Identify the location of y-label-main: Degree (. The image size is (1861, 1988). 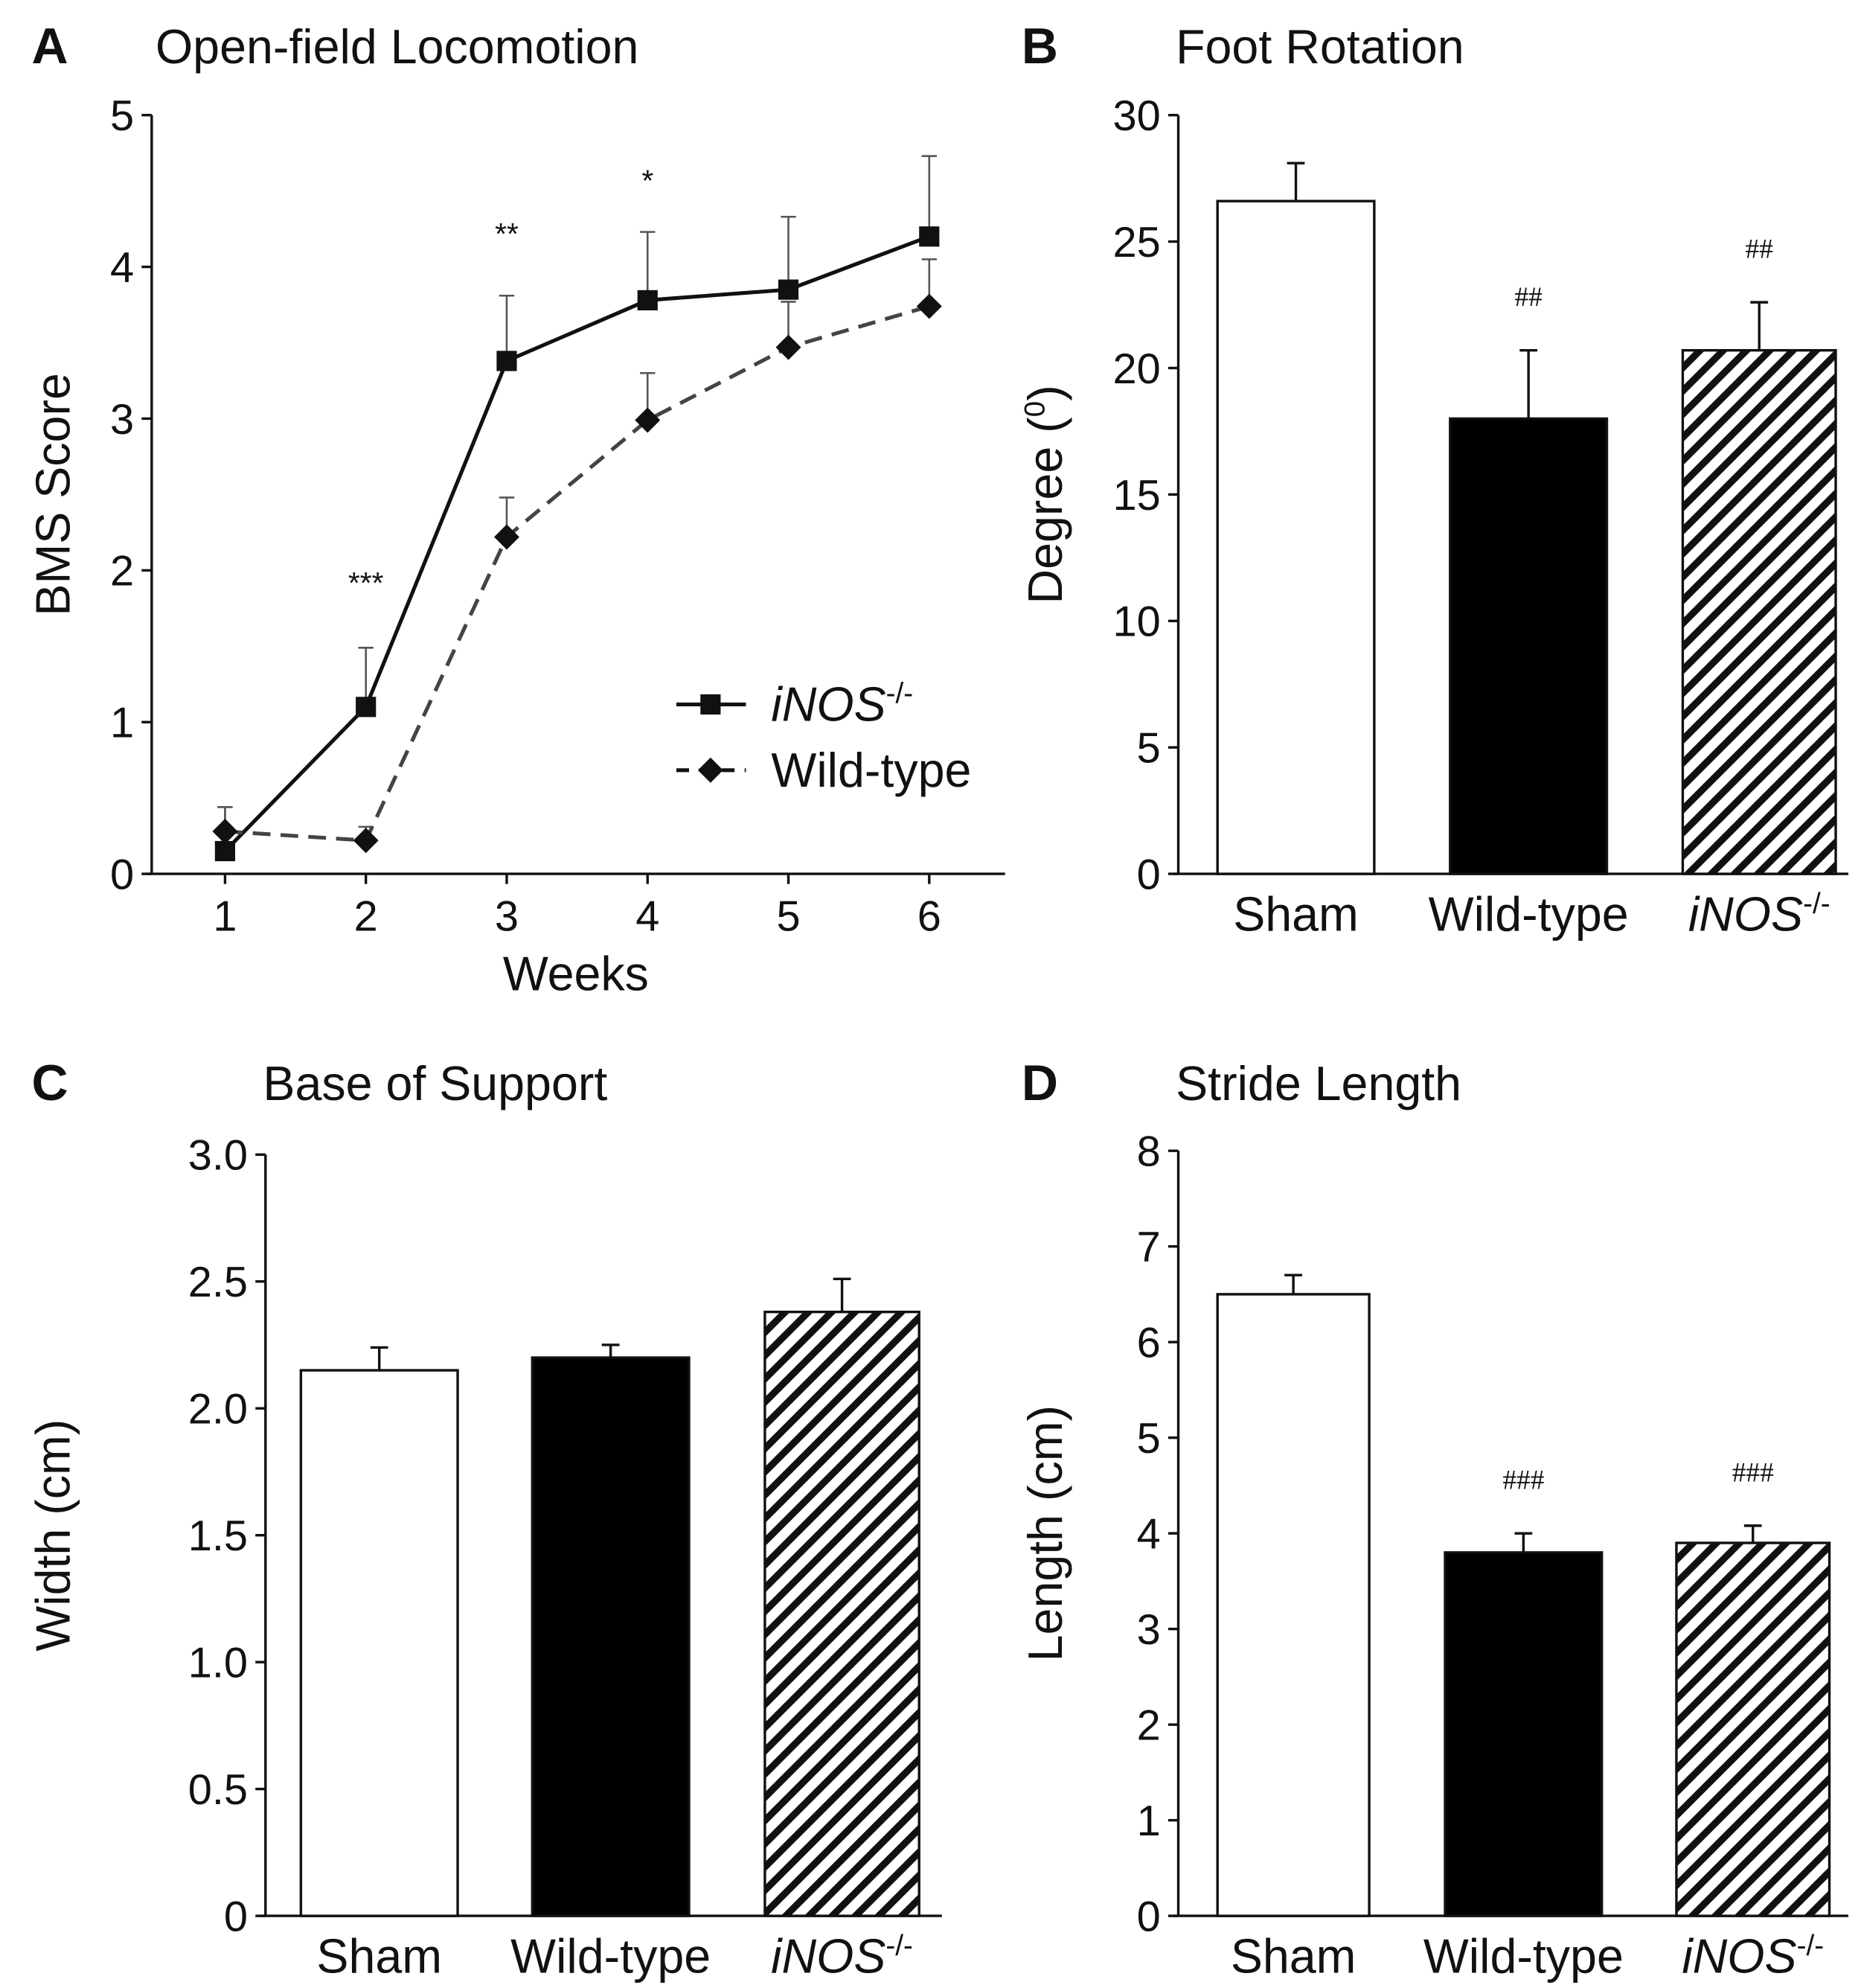
(1045, 511).